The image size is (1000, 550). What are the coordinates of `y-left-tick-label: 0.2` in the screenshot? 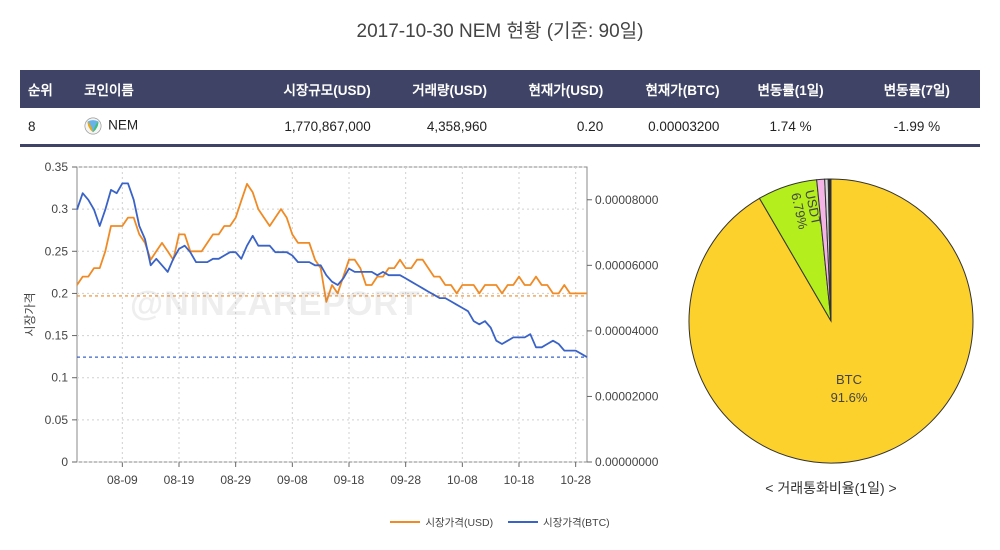 It's located at (59, 293).